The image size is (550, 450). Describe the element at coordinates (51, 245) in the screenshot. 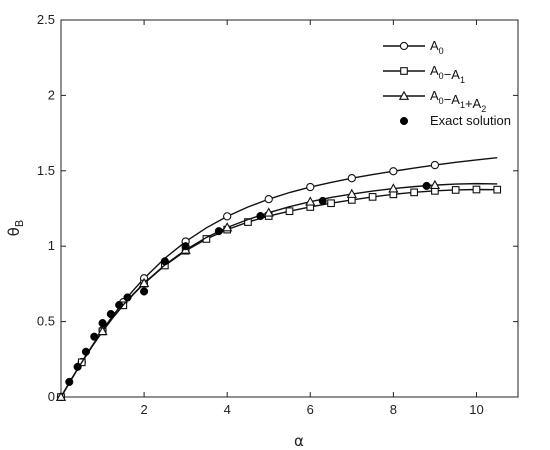

I see `y-tick-label: 1` at that location.